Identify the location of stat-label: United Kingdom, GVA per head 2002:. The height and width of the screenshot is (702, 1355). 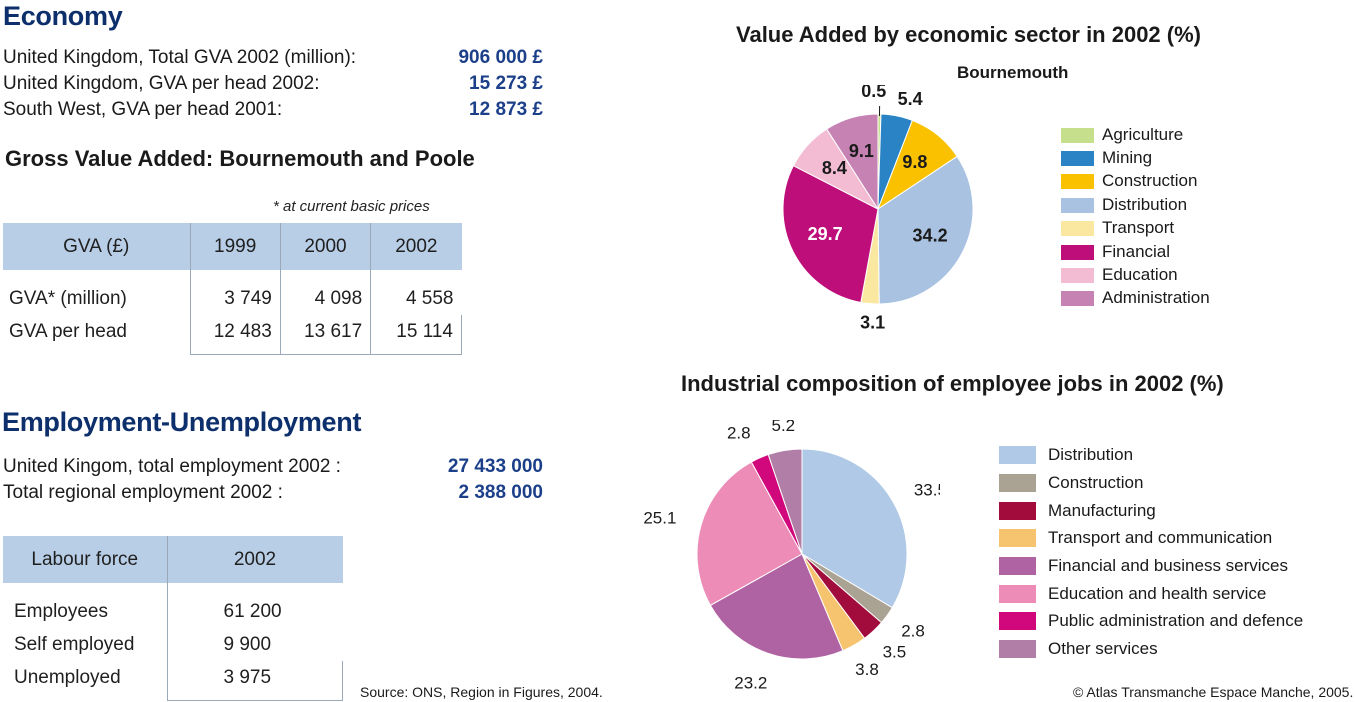
(161, 83).